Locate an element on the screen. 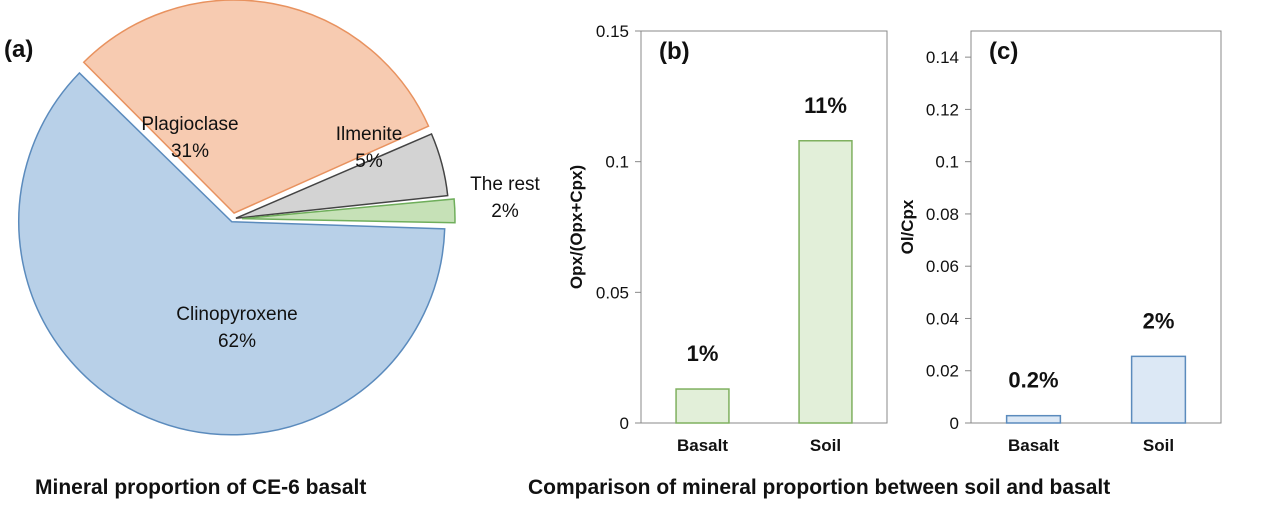  y-axis-label: Ol/Cpx is located at coordinates (907, 226).